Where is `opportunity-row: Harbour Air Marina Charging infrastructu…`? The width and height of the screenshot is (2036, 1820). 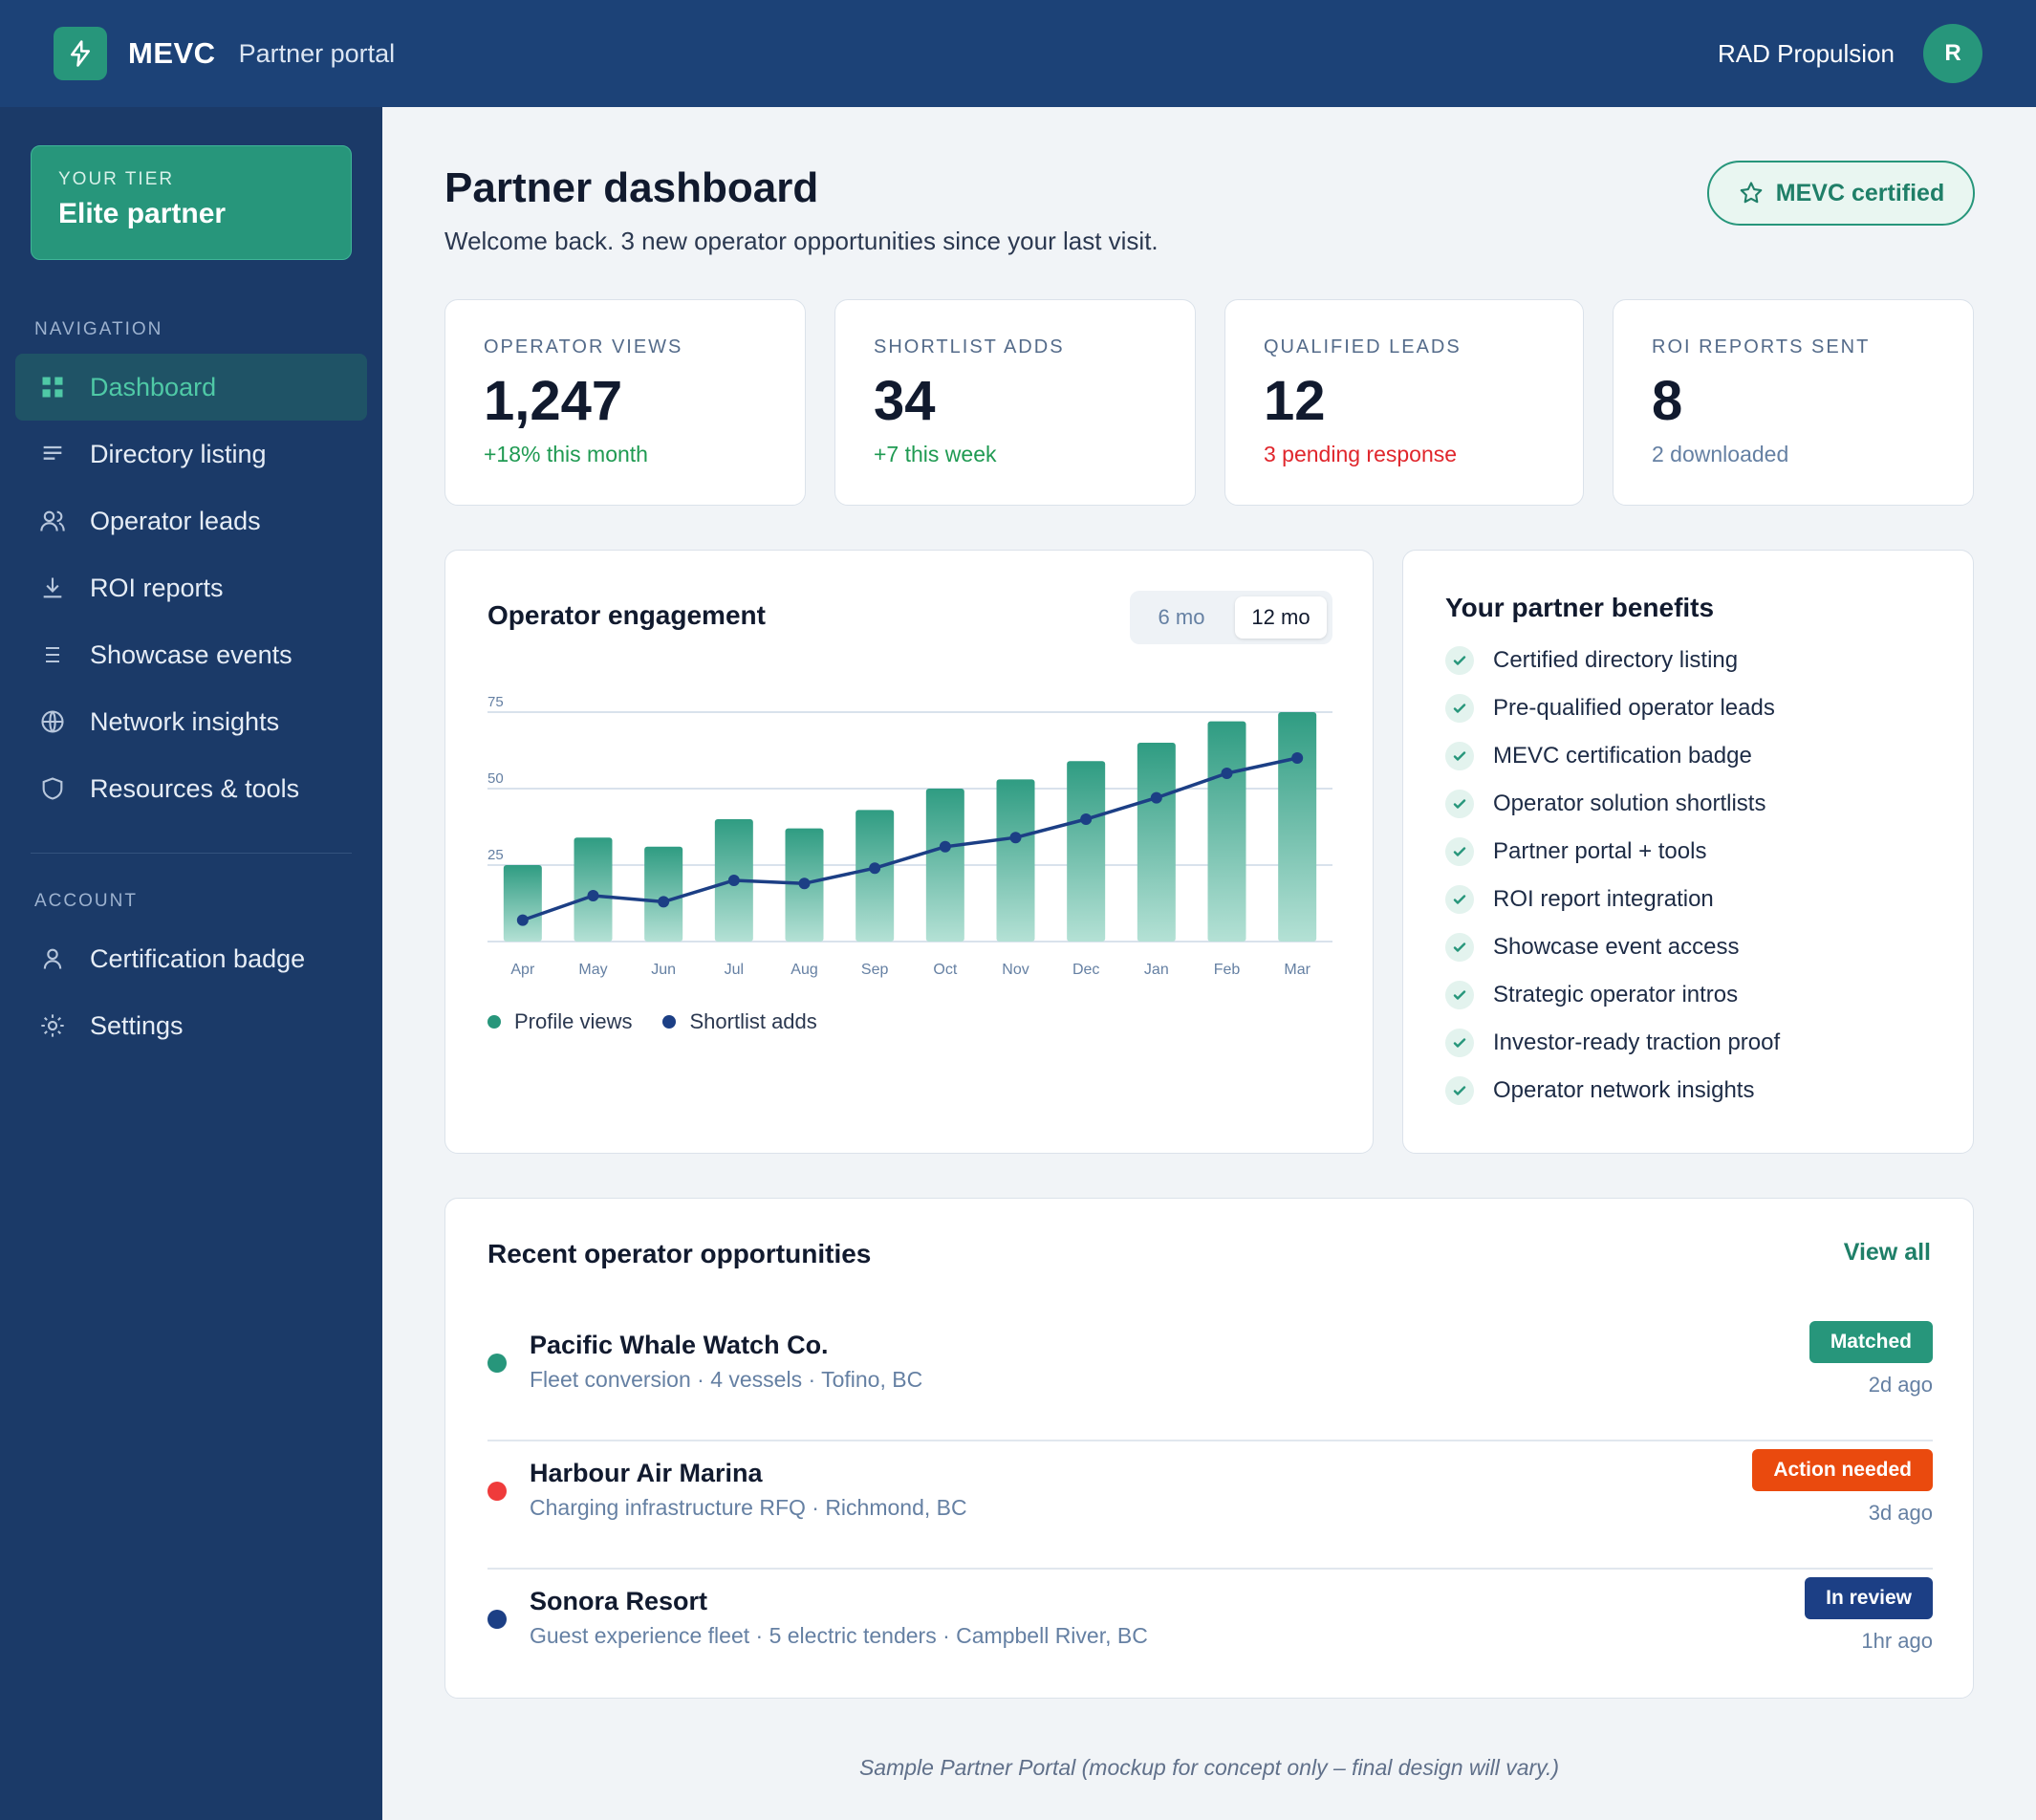 opportunity-row: Harbour Air Marina Charging infrastructu… is located at coordinates (1210, 1505).